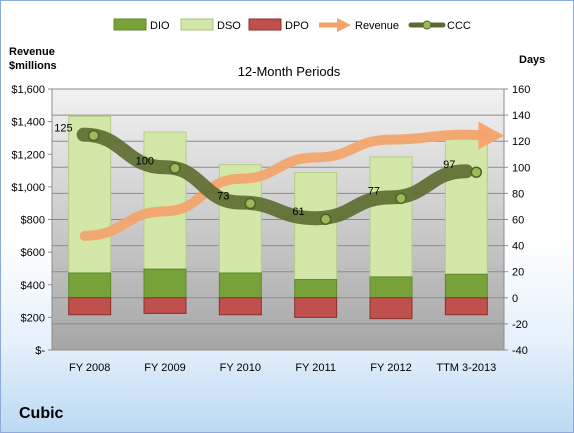 The width and height of the screenshot is (574, 433). I want to click on category-label: FY 2011, so click(315, 368).